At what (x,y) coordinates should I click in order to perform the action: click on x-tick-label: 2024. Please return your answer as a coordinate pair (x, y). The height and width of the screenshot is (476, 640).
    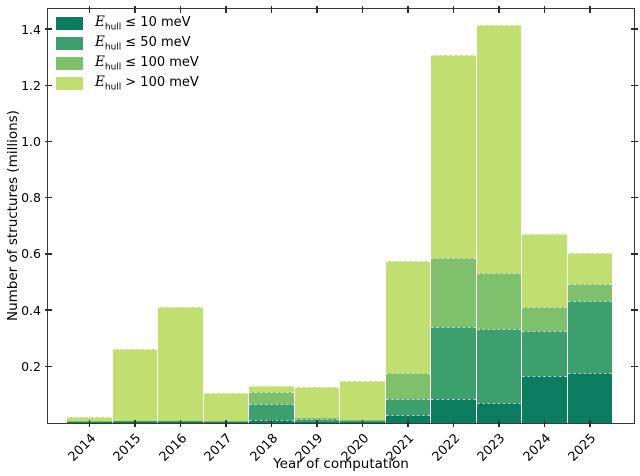
    Looking at the image, I should click on (537, 448).